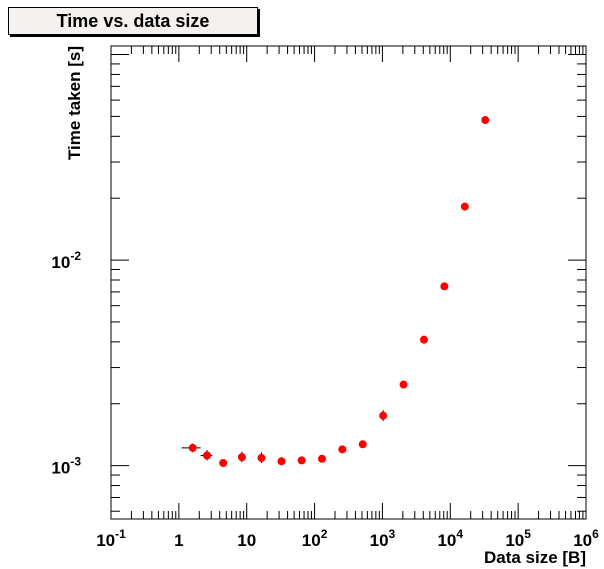  What do you see at coordinates (111, 538) in the screenshot?
I see `x-tick-label: 10⁻¹` at bounding box center [111, 538].